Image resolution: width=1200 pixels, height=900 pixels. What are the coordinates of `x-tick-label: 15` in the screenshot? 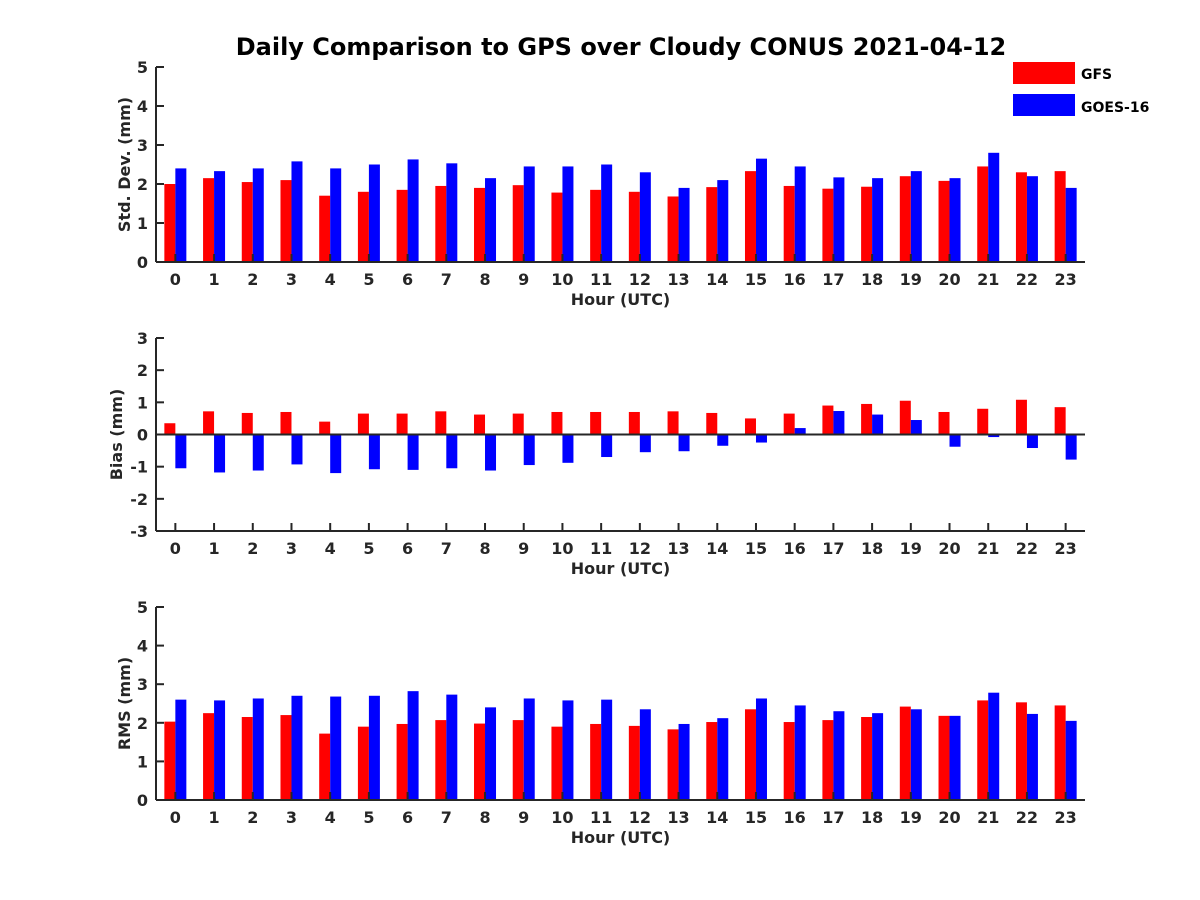 It's located at (756, 548).